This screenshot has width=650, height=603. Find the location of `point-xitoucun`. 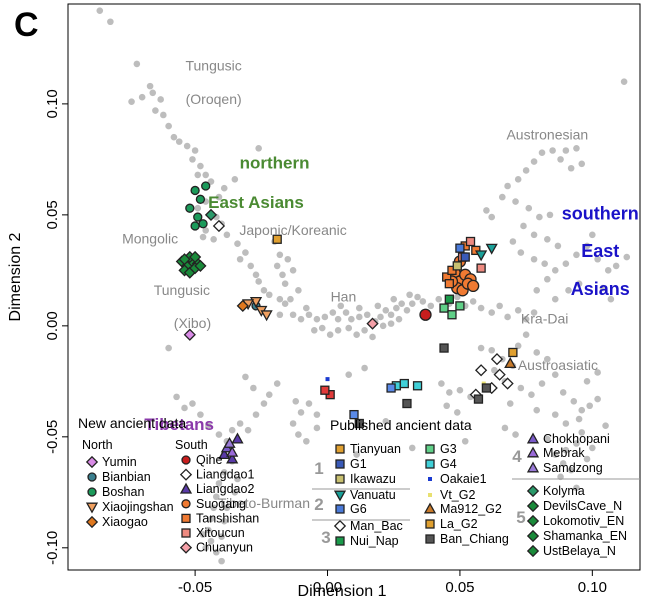

point-xitoucun is located at coordinates (481, 268).